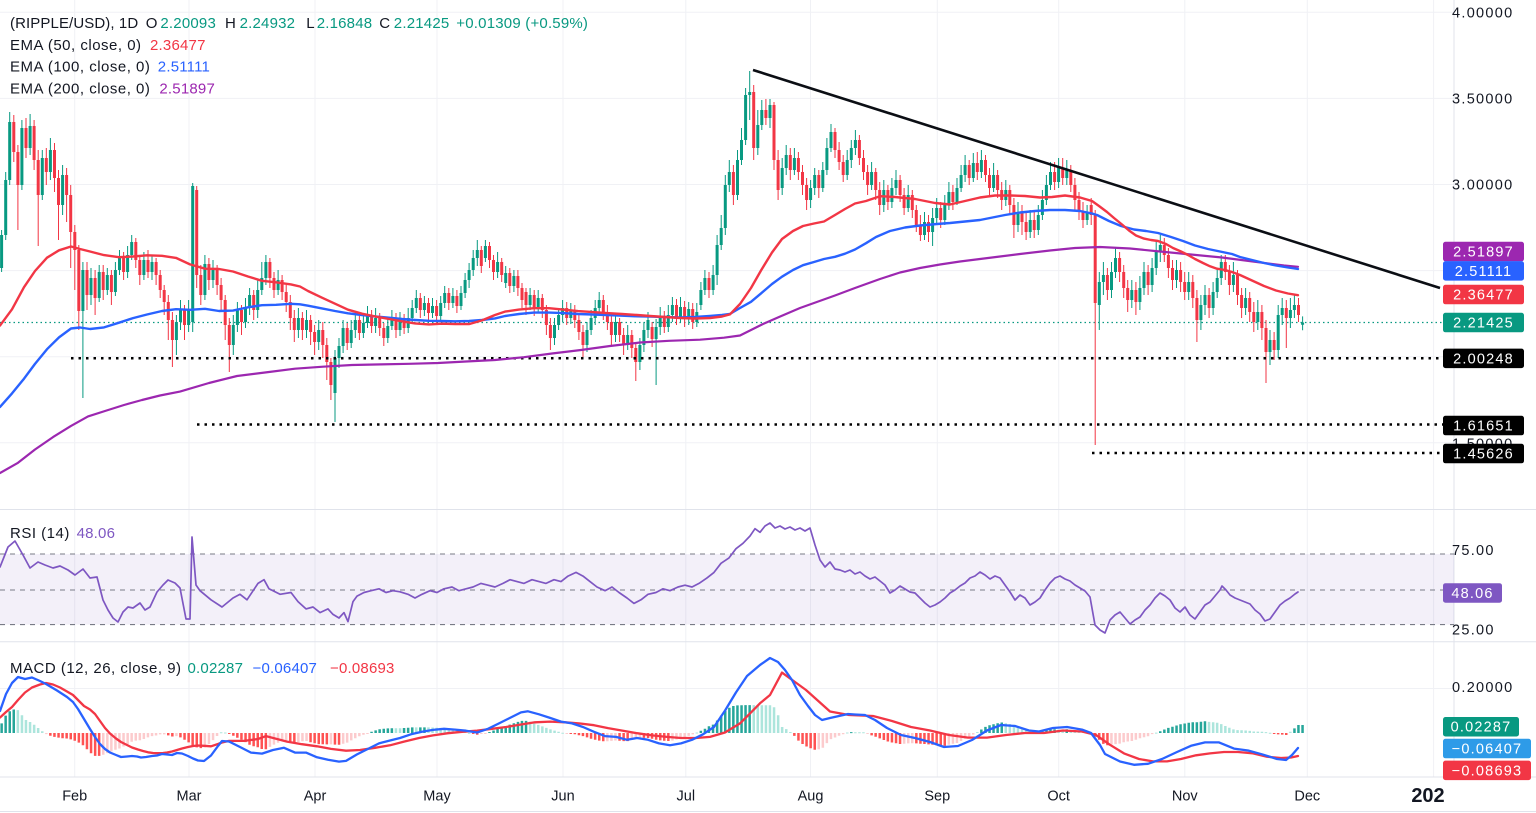 The image size is (1536, 813). What do you see at coordinates (80, 67) in the screenshot?
I see `svg-text: EMA (100, close, 0)` at bounding box center [80, 67].